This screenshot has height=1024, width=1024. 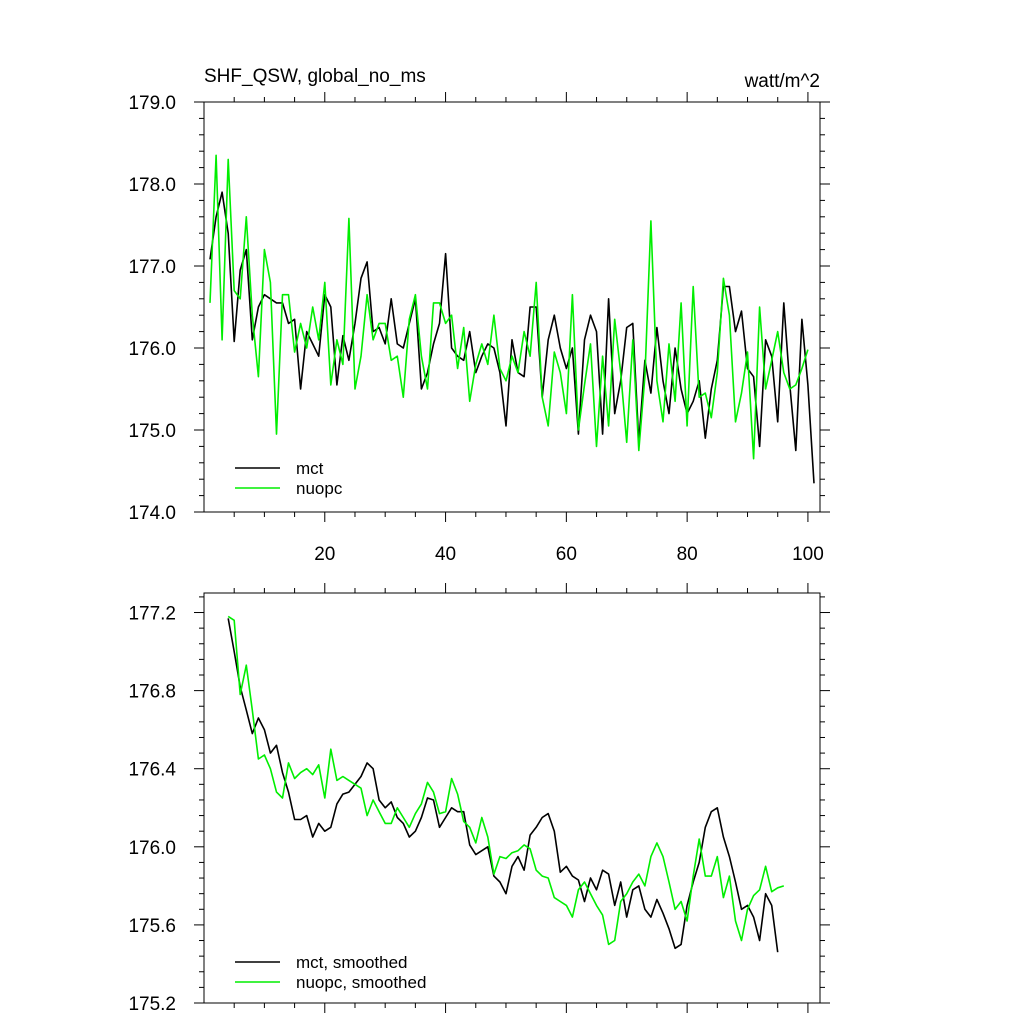 What do you see at coordinates (152, 692) in the screenshot?
I see `y-tick-label: 176.8` at bounding box center [152, 692].